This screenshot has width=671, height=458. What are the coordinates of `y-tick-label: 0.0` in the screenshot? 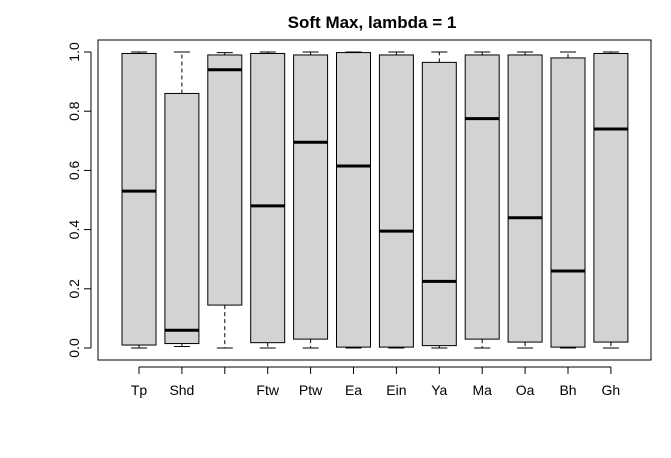 It's located at (74, 348).